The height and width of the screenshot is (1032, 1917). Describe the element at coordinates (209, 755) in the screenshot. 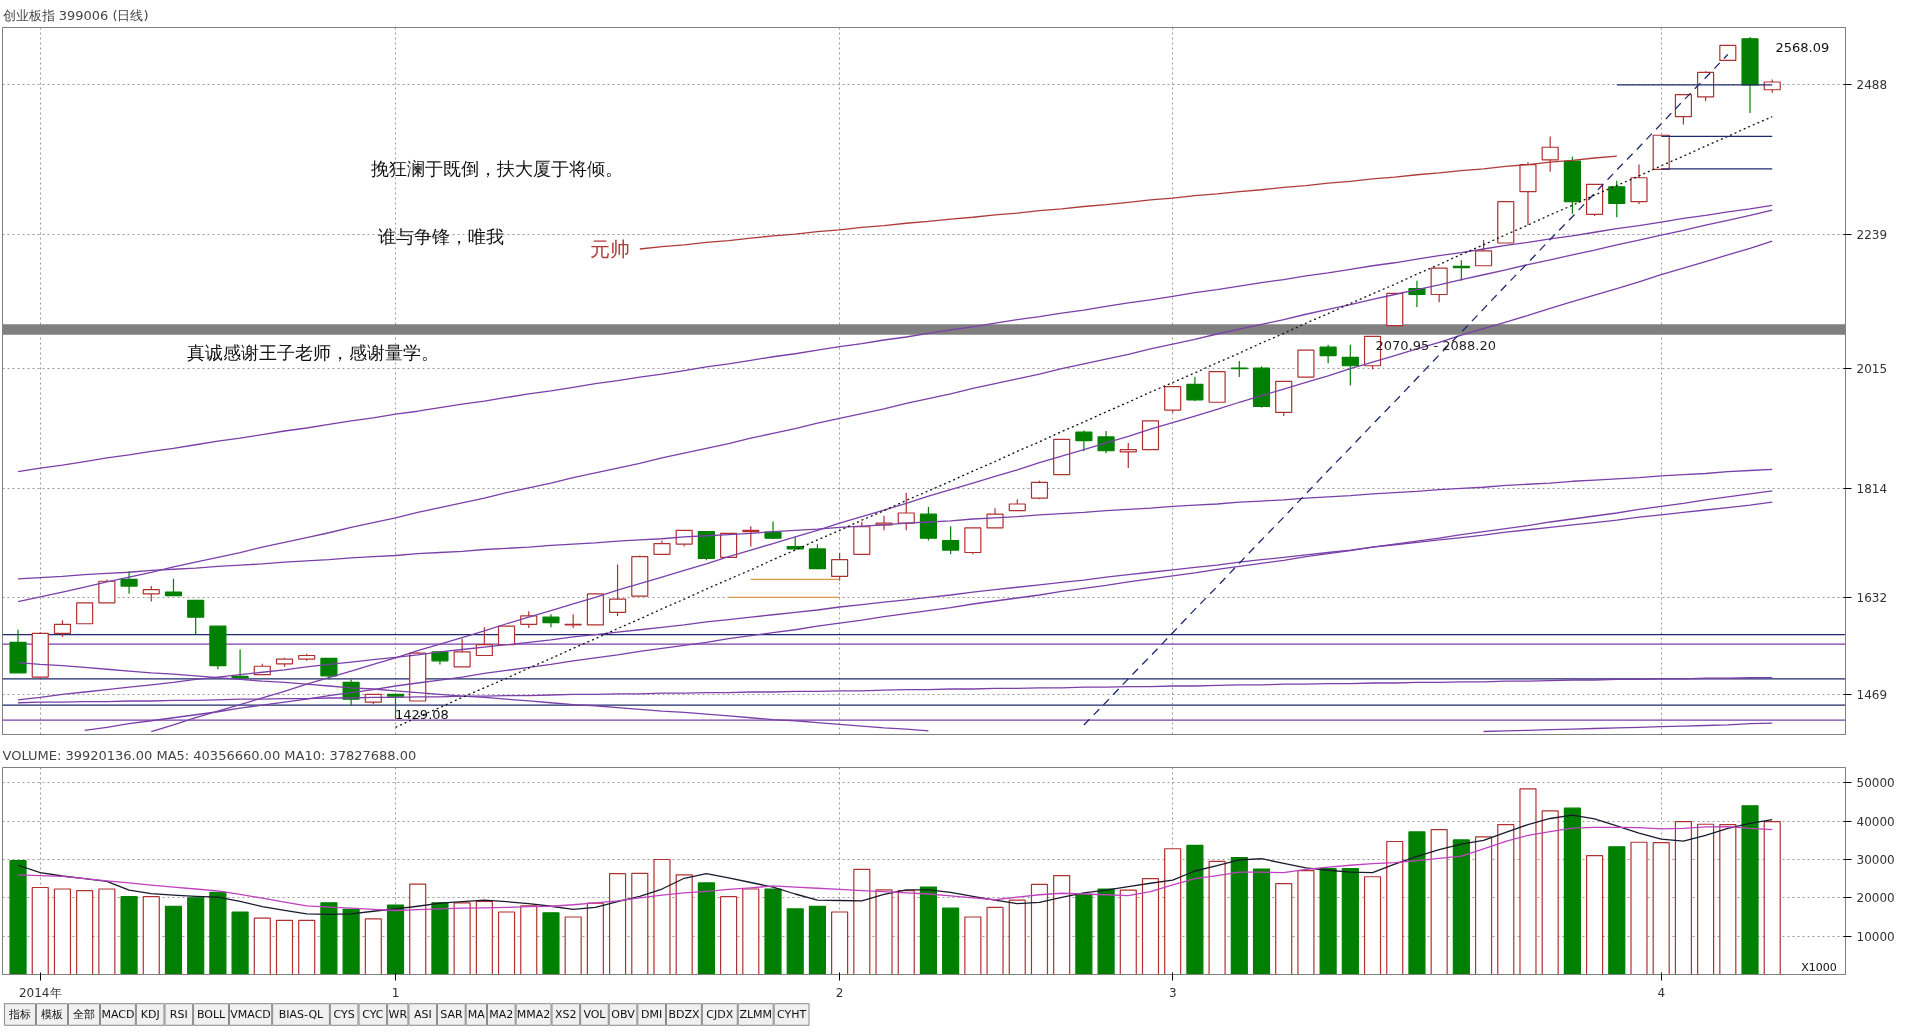

I see `chart-title: VOLUME: 39920136.00 MA5: 40356660.00 MA10: 37827688.00` at that location.